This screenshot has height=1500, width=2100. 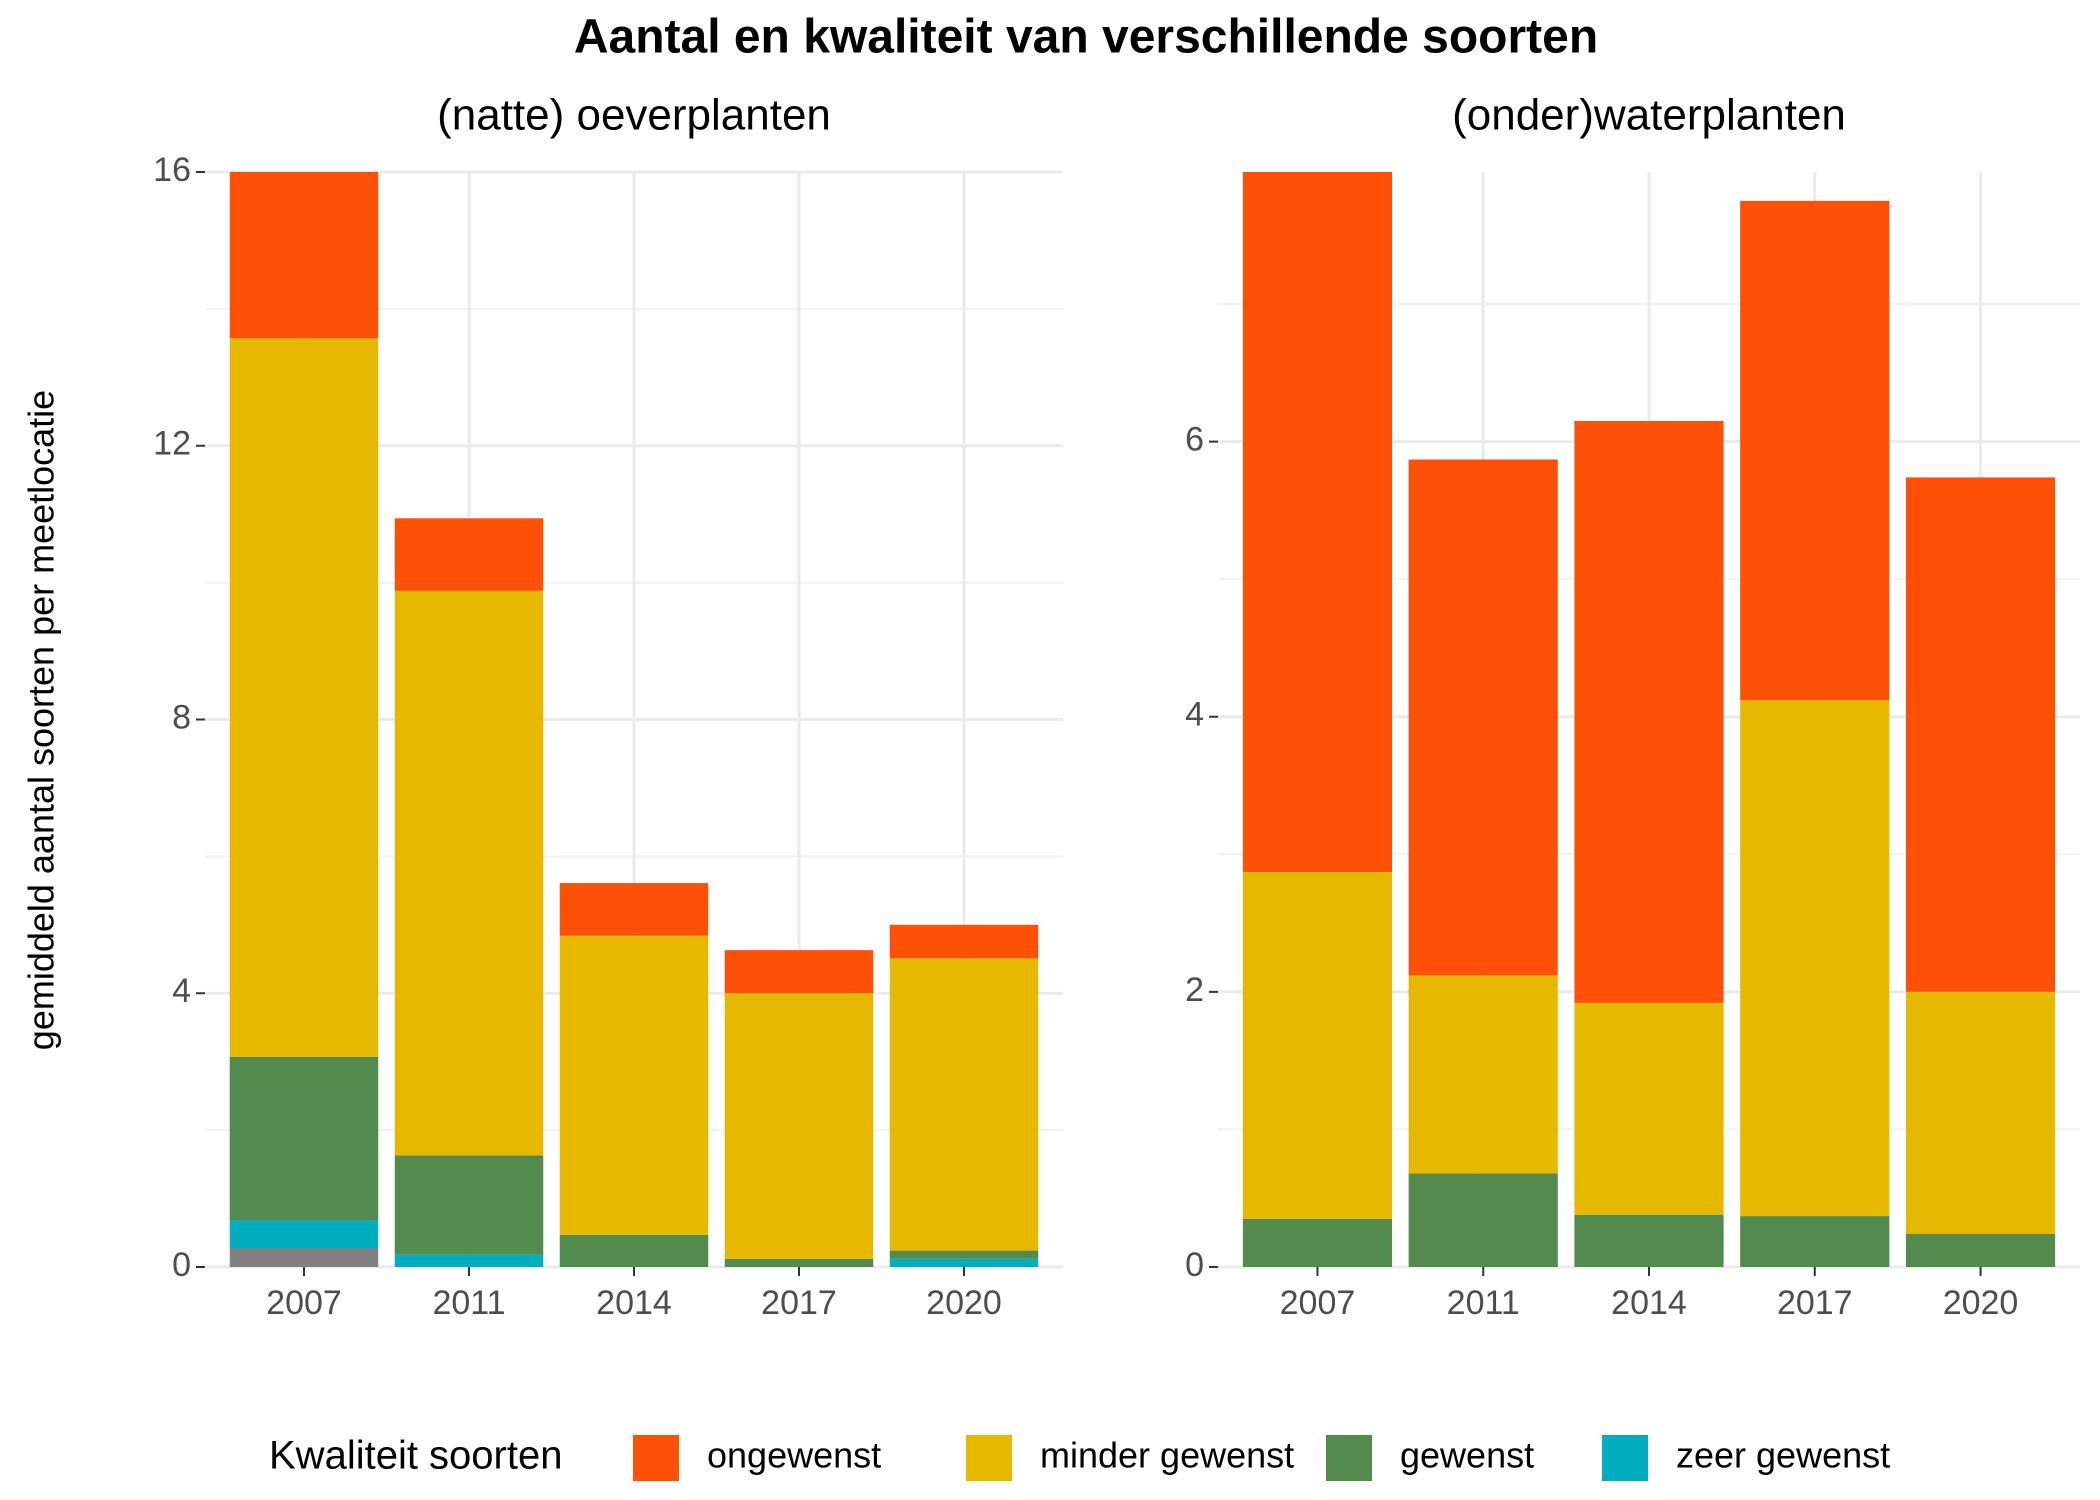 What do you see at coordinates (634, 115) in the screenshot?
I see `panel-title: (natte) oeverplanten` at bounding box center [634, 115].